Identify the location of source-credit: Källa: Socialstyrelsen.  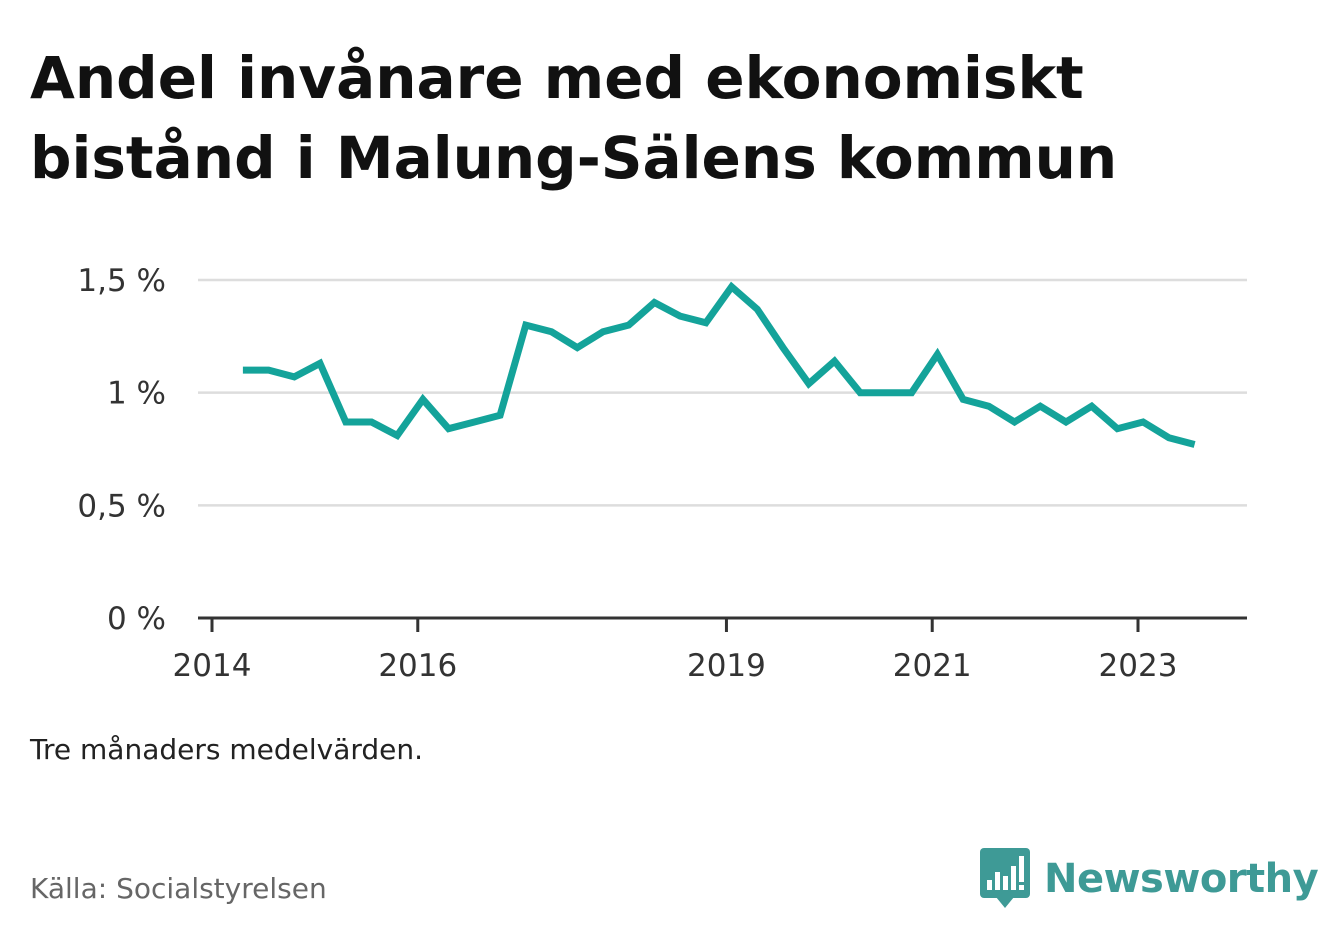
(178, 888).